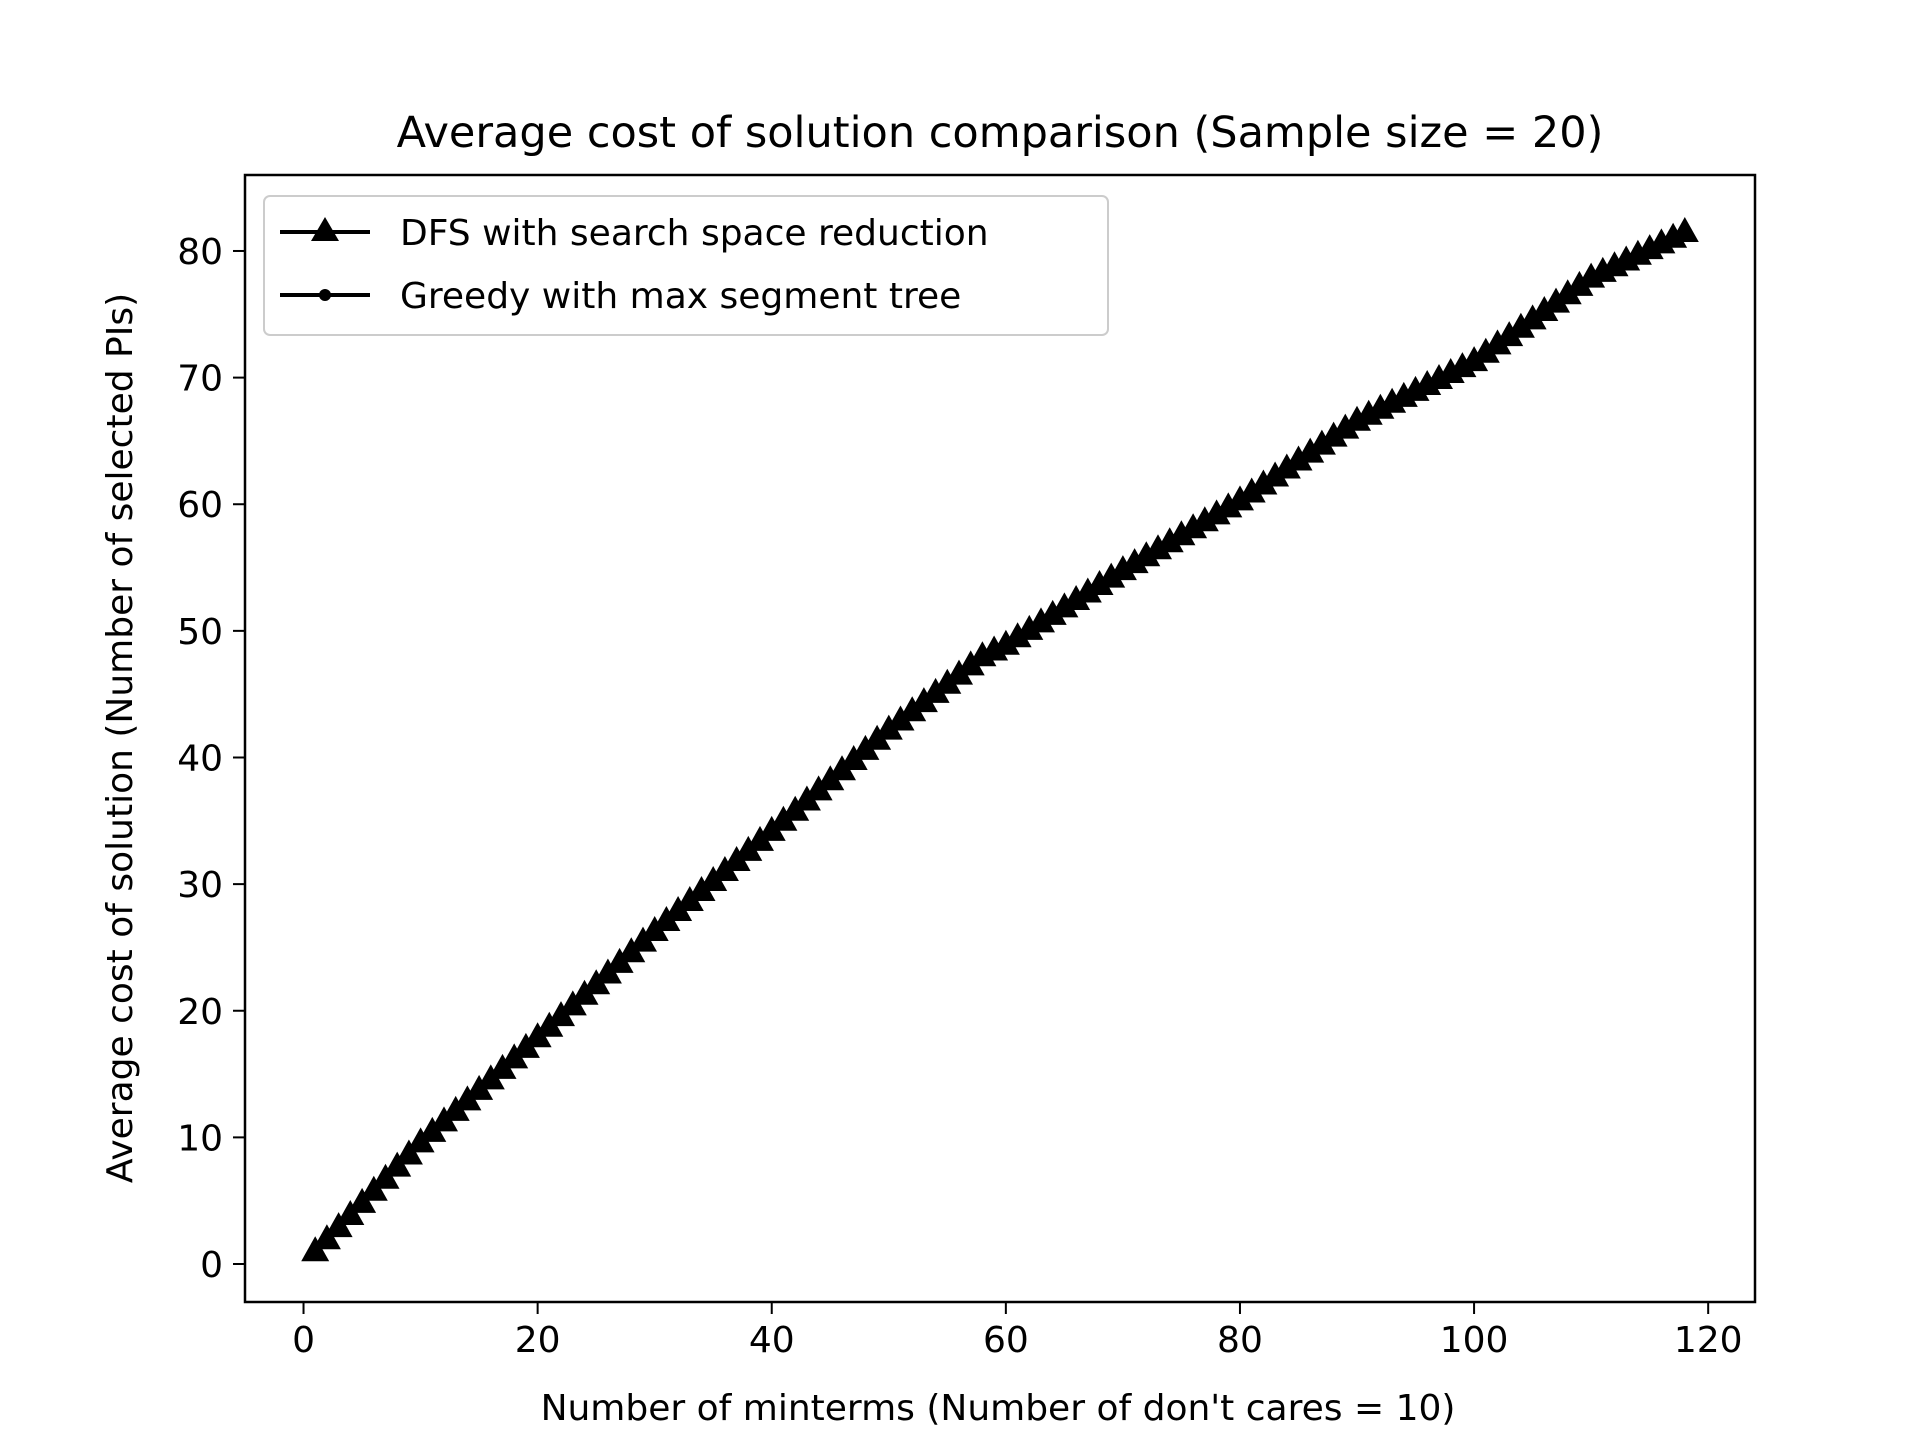 The image size is (1920, 1445). Describe the element at coordinates (325, 229) in the screenshot. I see `legend-marker-dfs-triangle` at that location.